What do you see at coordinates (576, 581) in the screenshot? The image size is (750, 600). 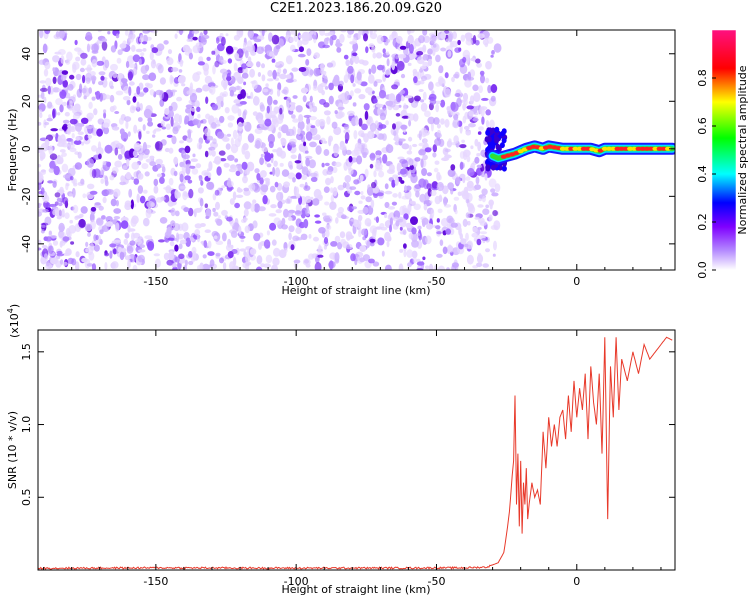 I see `snr-x-tick-label: 0` at bounding box center [576, 581].